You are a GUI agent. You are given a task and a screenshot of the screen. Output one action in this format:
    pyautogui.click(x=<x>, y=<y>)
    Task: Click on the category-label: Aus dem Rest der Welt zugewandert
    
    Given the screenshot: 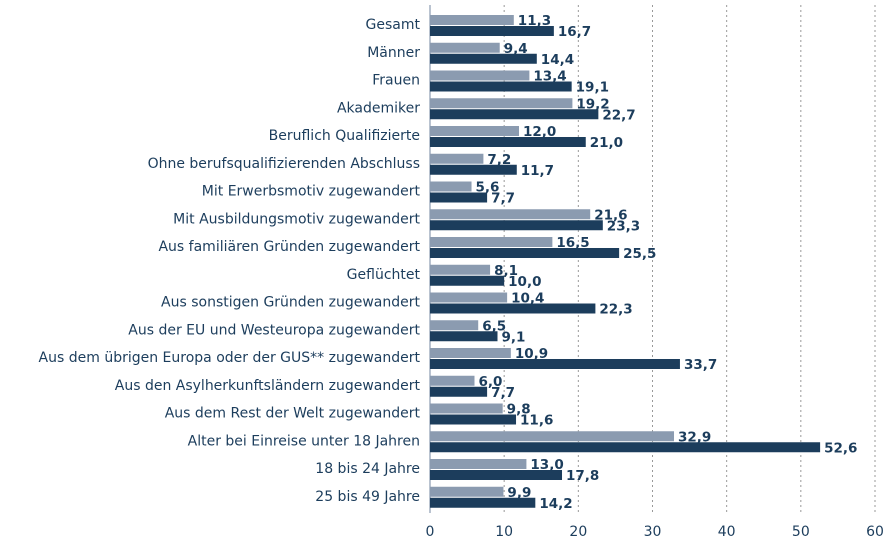 What is the action you would take?
    pyautogui.click(x=293, y=414)
    